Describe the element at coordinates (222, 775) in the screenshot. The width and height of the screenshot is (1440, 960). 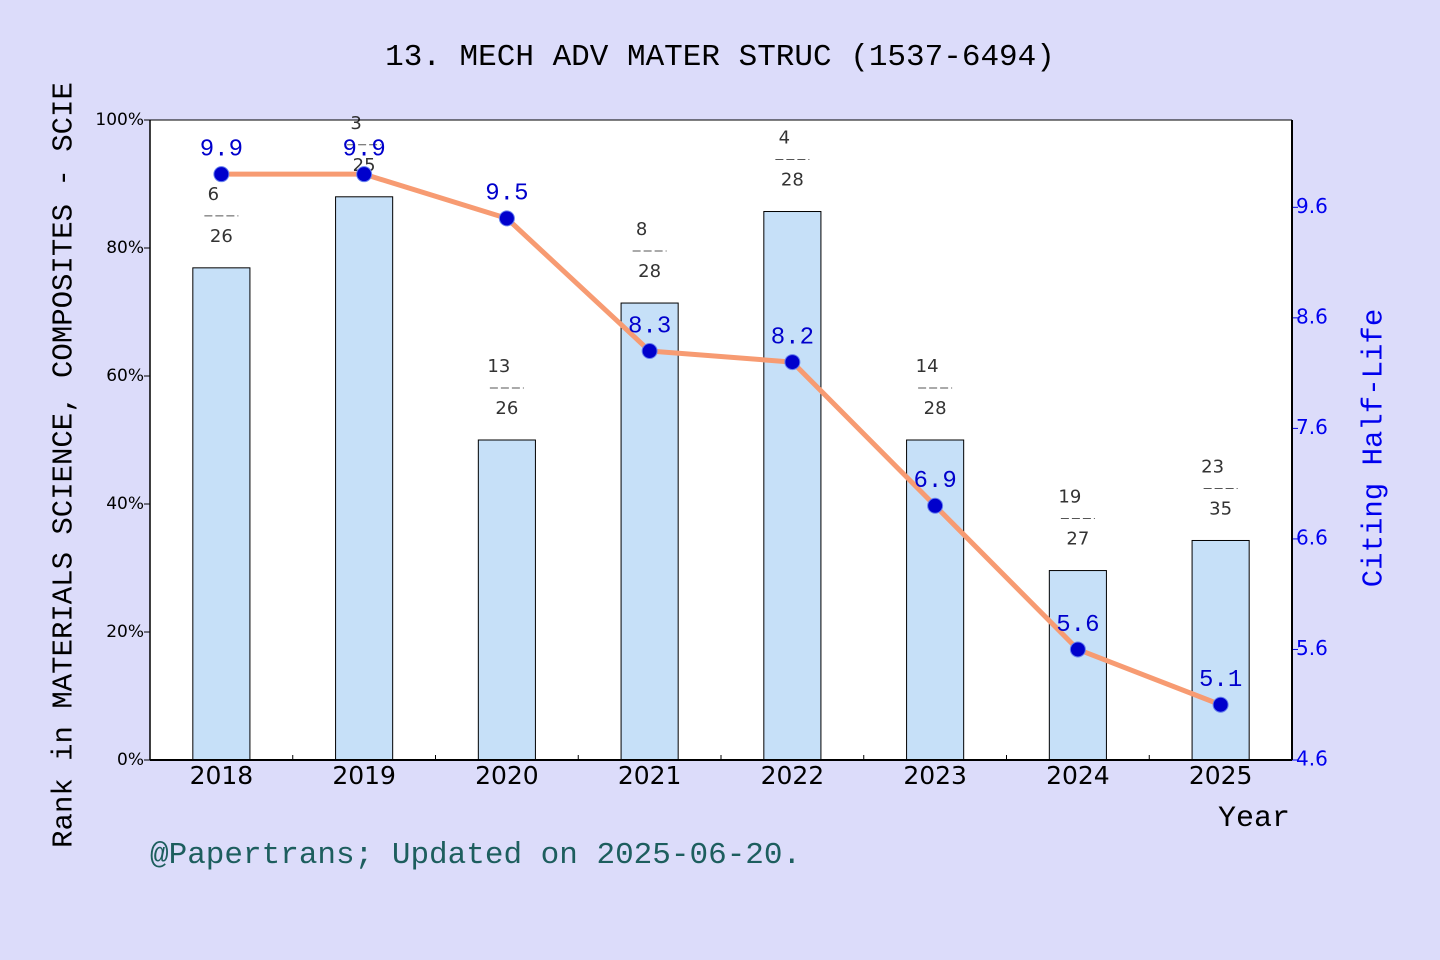
I see `x-tick-label: 2018` at that location.